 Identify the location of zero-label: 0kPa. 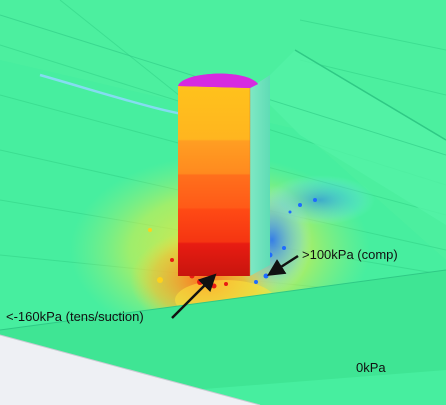
(371, 367).